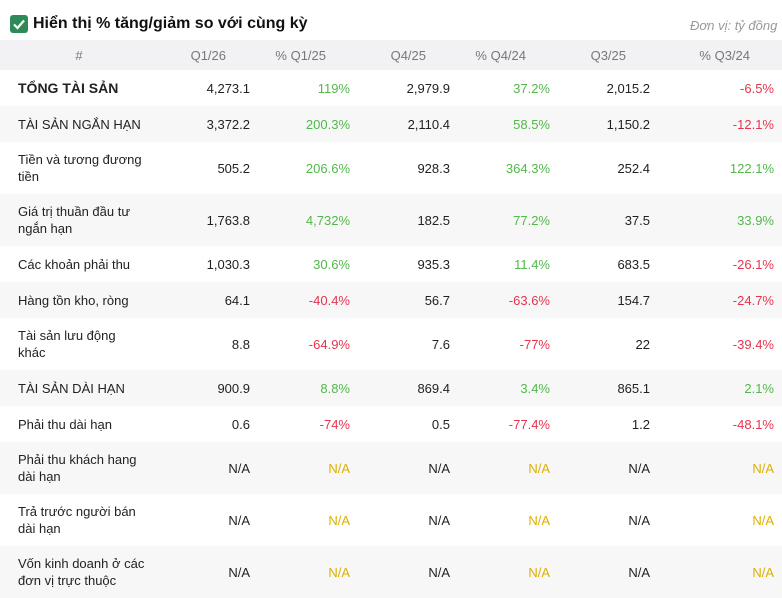 The height and width of the screenshot is (598, 782). I want to click on cell: 64.1, so click(237, 300).